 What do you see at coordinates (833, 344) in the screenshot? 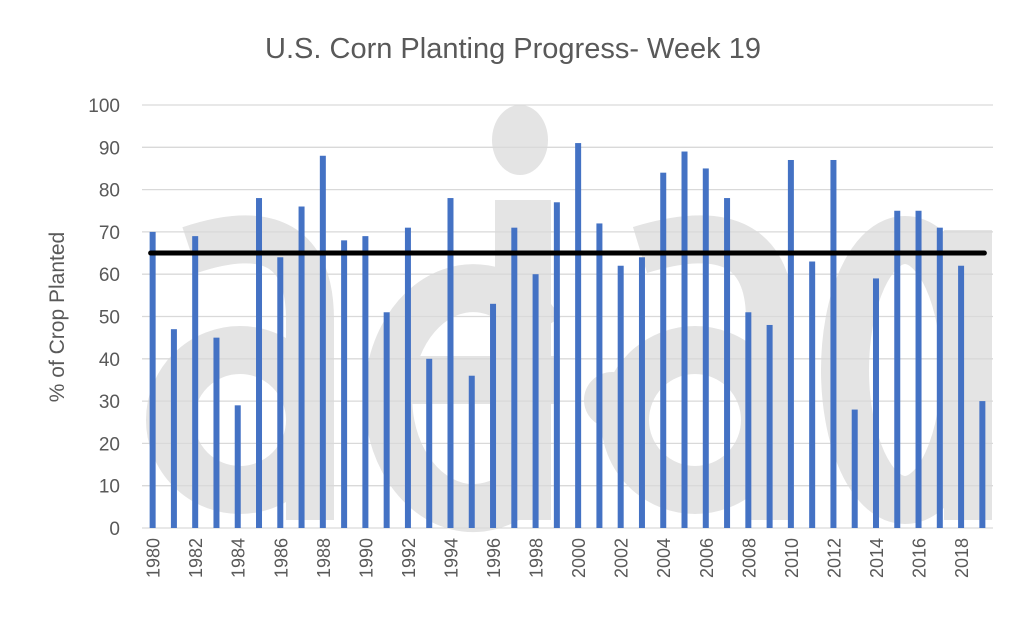
I see `bar-2012` at bounding box center [833, 344].